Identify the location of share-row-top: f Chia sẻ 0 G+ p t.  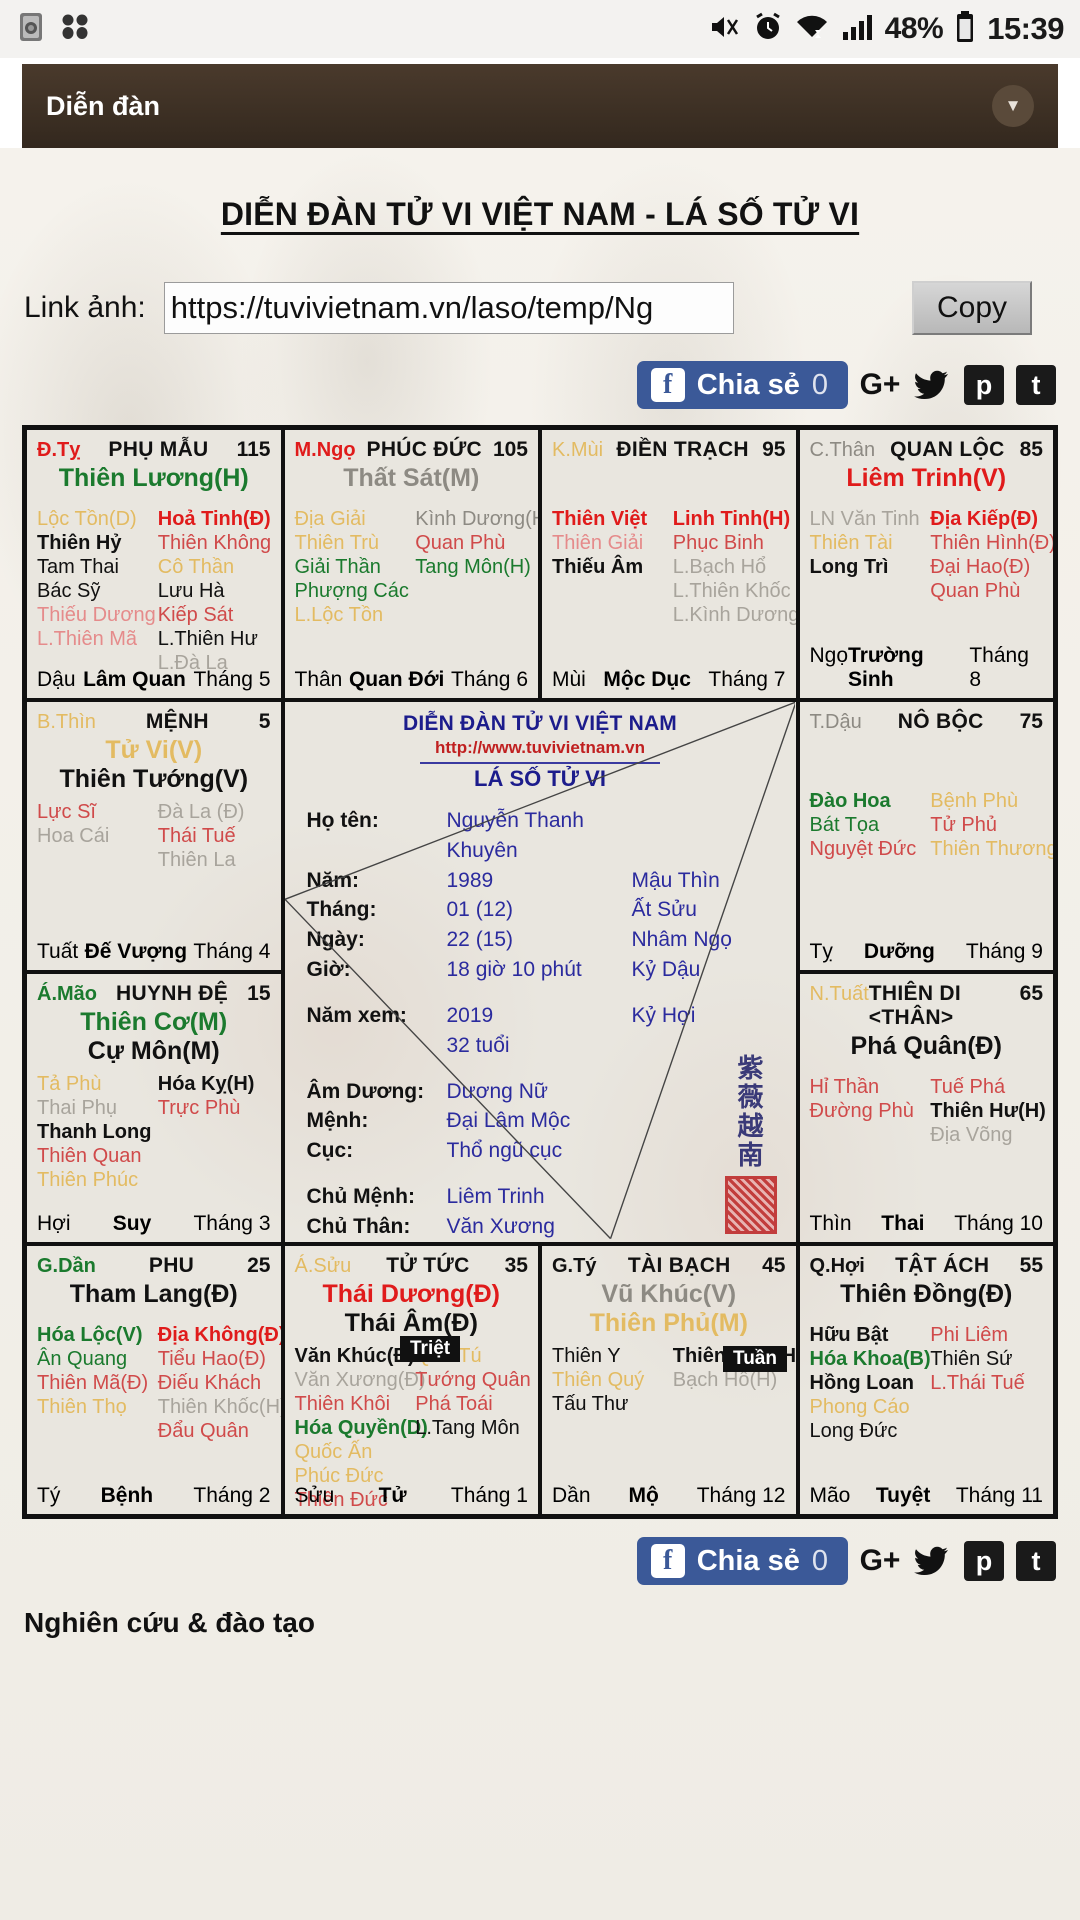
(540, 385).